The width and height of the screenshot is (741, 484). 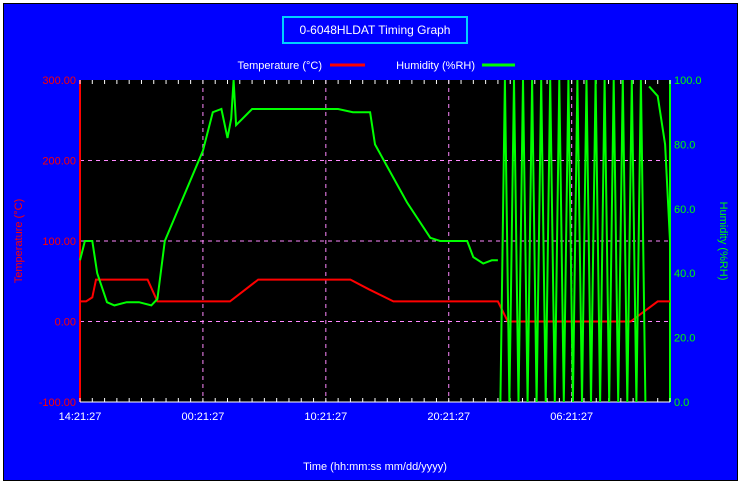 What do you see at coordinates (80, 417) in the screenshot?
I see `x-tick-label: 14:21:27` at bounding box center [80, 417].